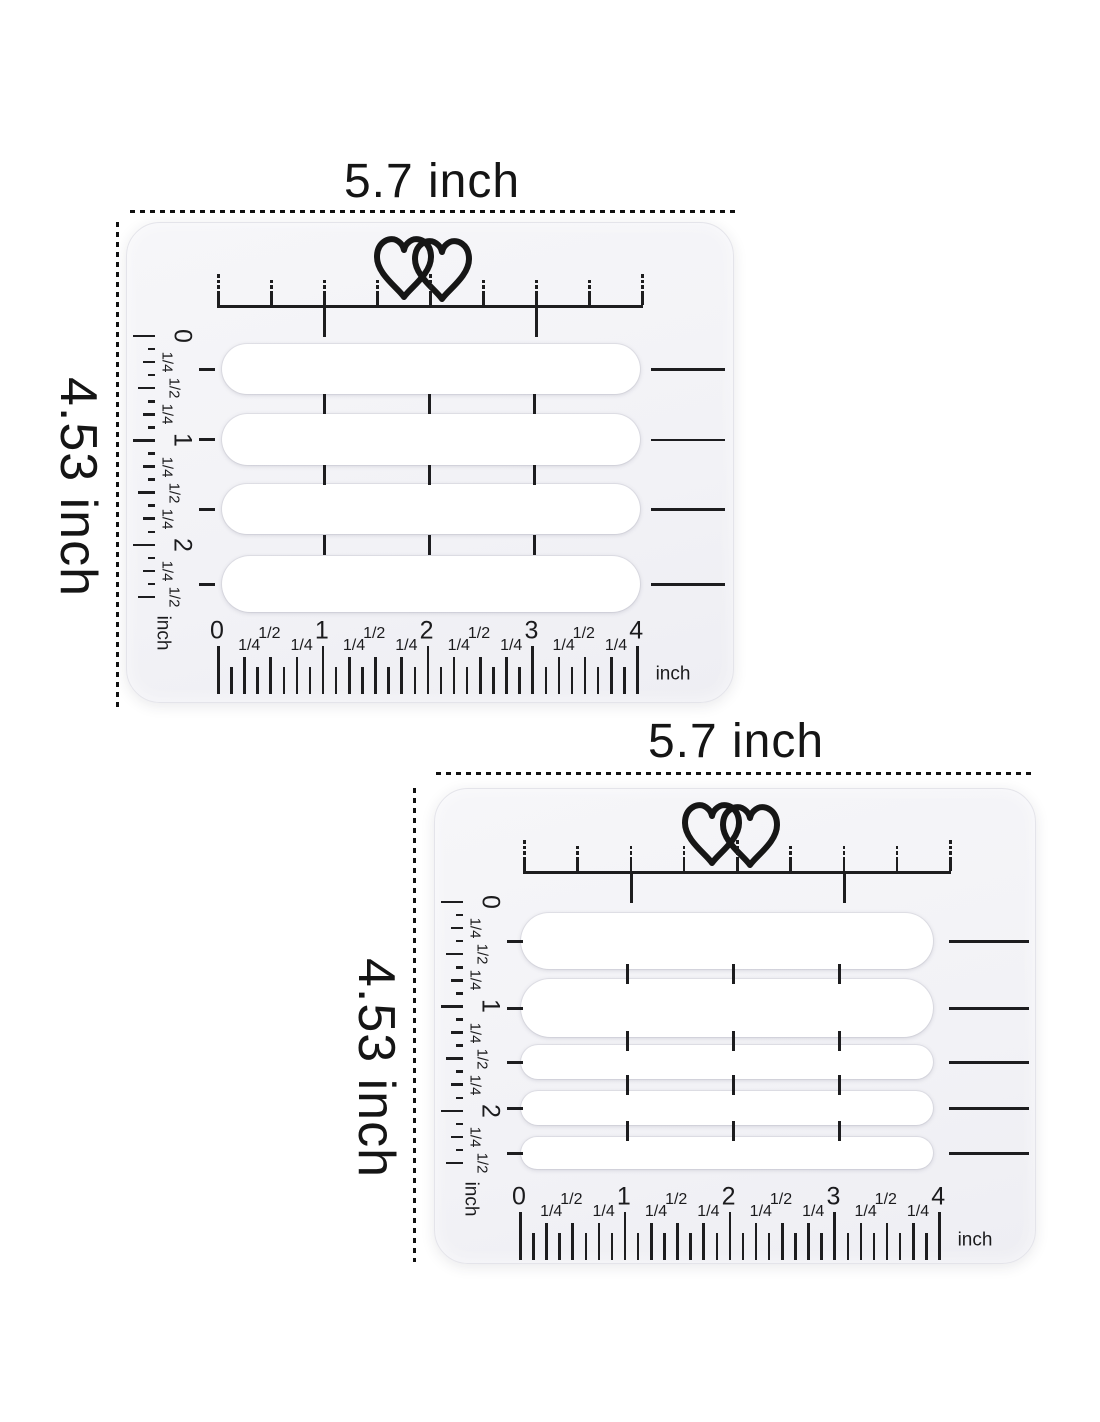  What do you see at coordinates (490, 902) in the screenshot?
I see `left-ruler-label: 0` at bounding box center [490, 902].